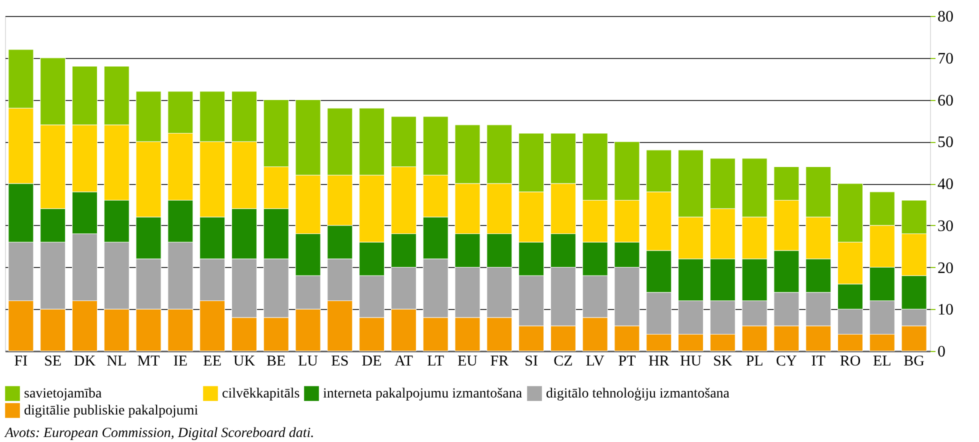 The width and height of the screenshot is (979, 442). What do you see at coordinates (21, 362) in the screenshot?
I see `x-tick-label: FI` at bounding box center [21, 362].